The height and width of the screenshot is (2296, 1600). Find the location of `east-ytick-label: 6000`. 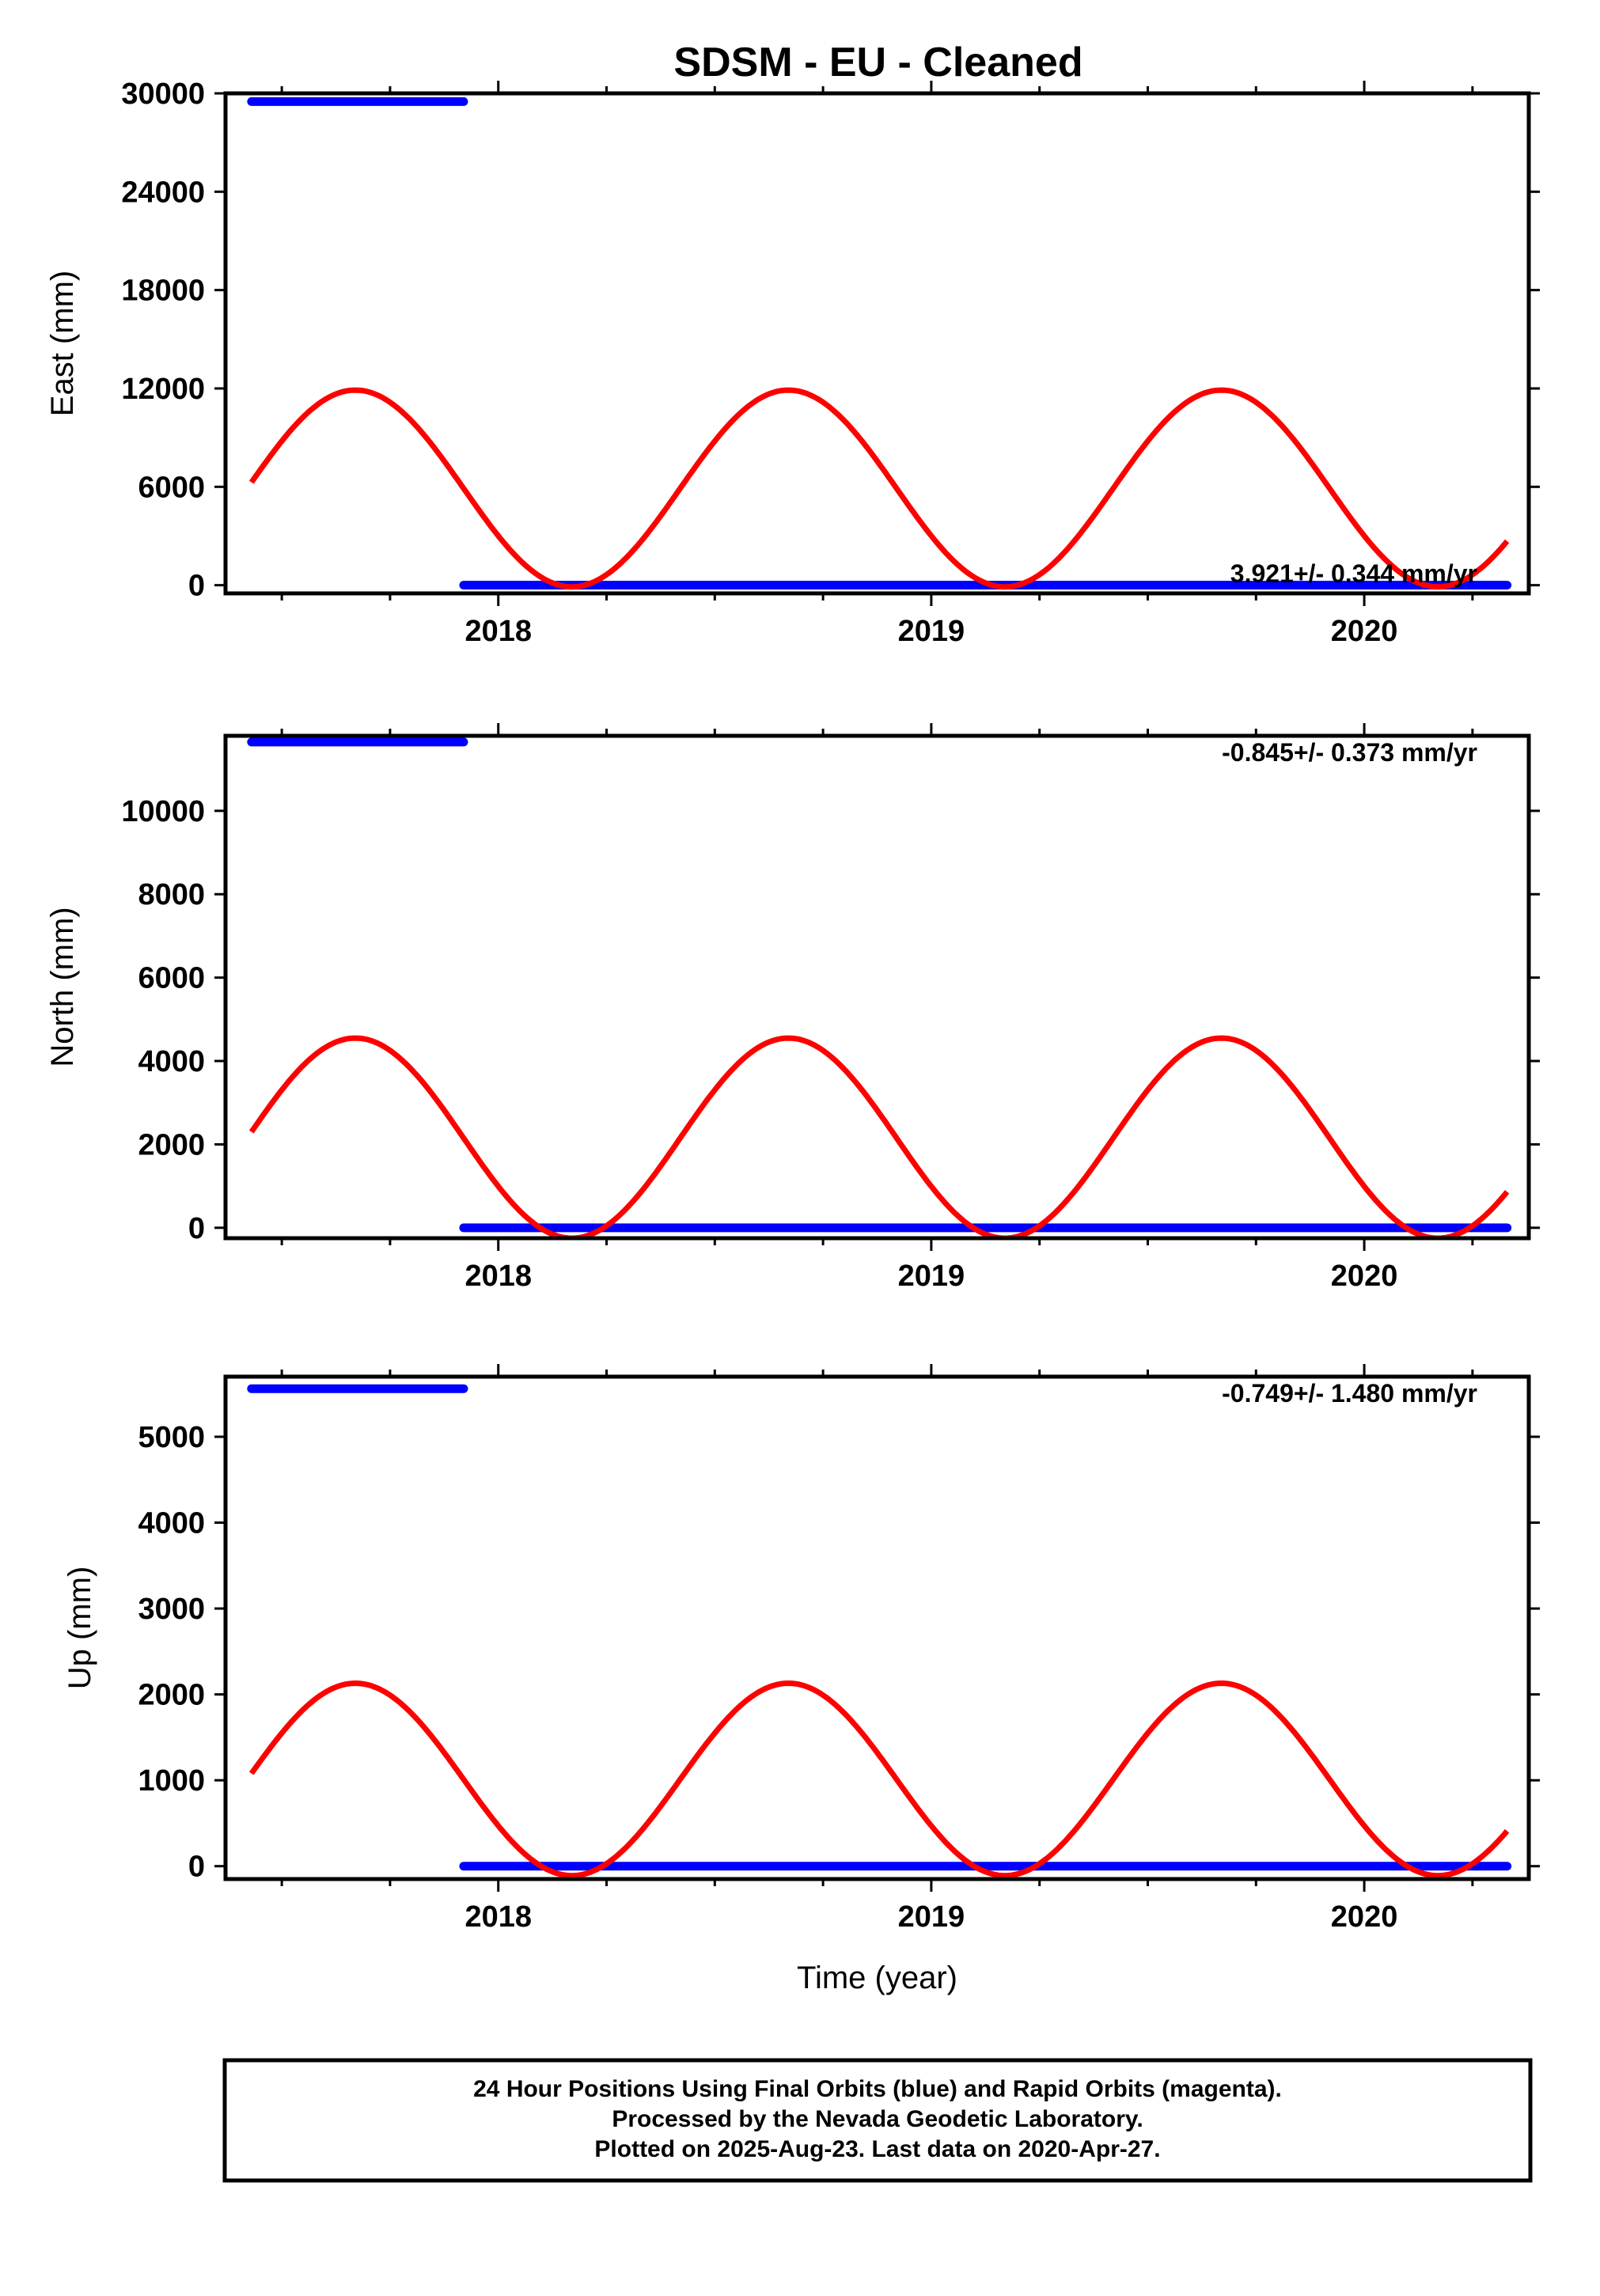

east-ytick-label: 6000 is located at coordinates (171, 487).